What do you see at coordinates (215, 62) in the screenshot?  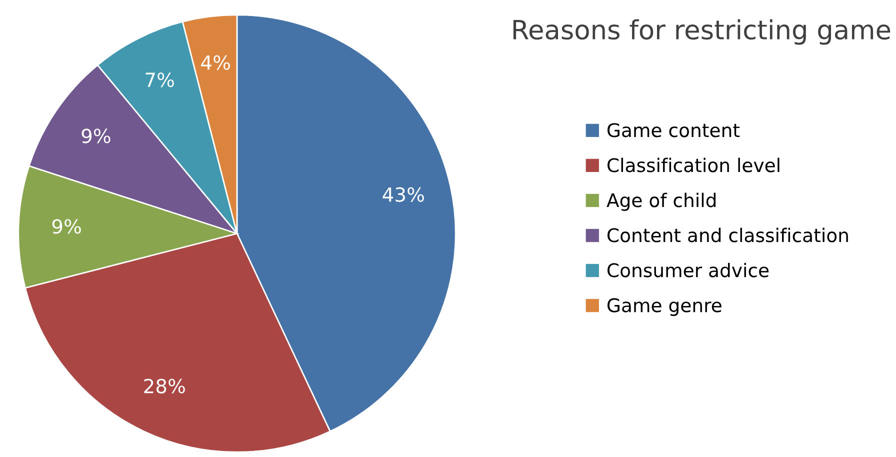 I see `data-label: 4%` at bounding box center [215, 62].